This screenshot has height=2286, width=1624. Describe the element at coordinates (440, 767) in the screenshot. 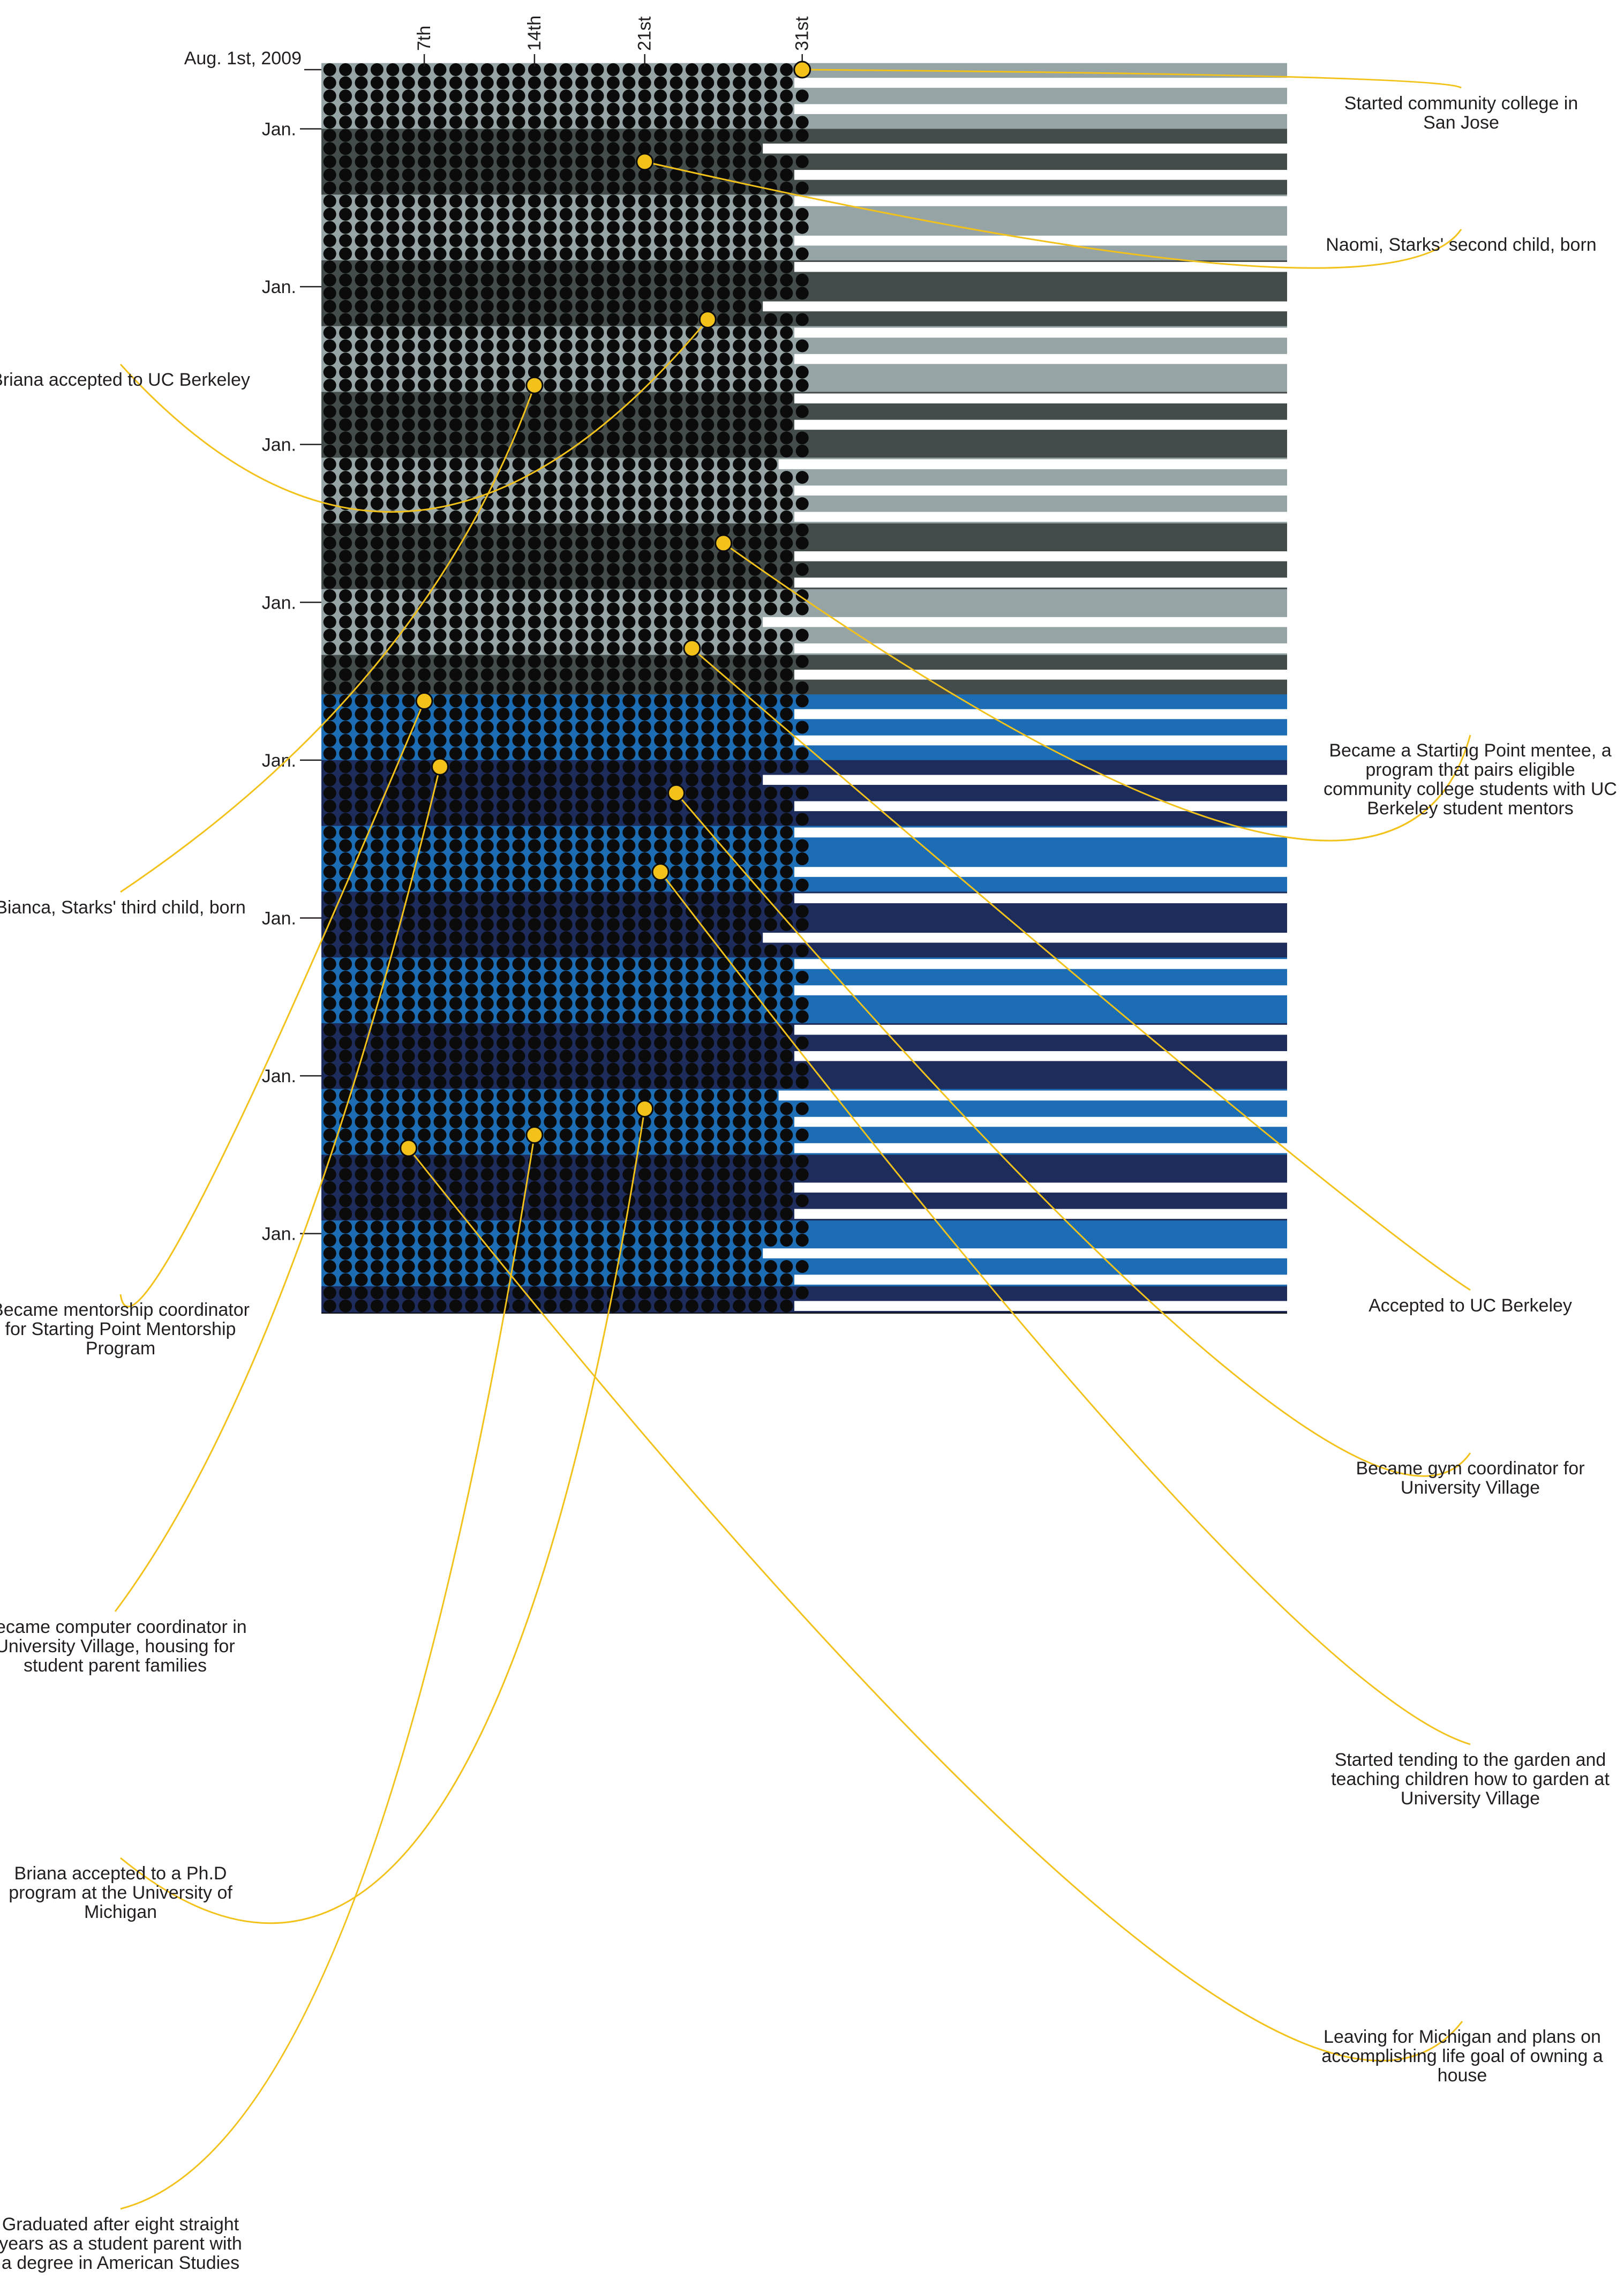

I see `event-dot` at that location.